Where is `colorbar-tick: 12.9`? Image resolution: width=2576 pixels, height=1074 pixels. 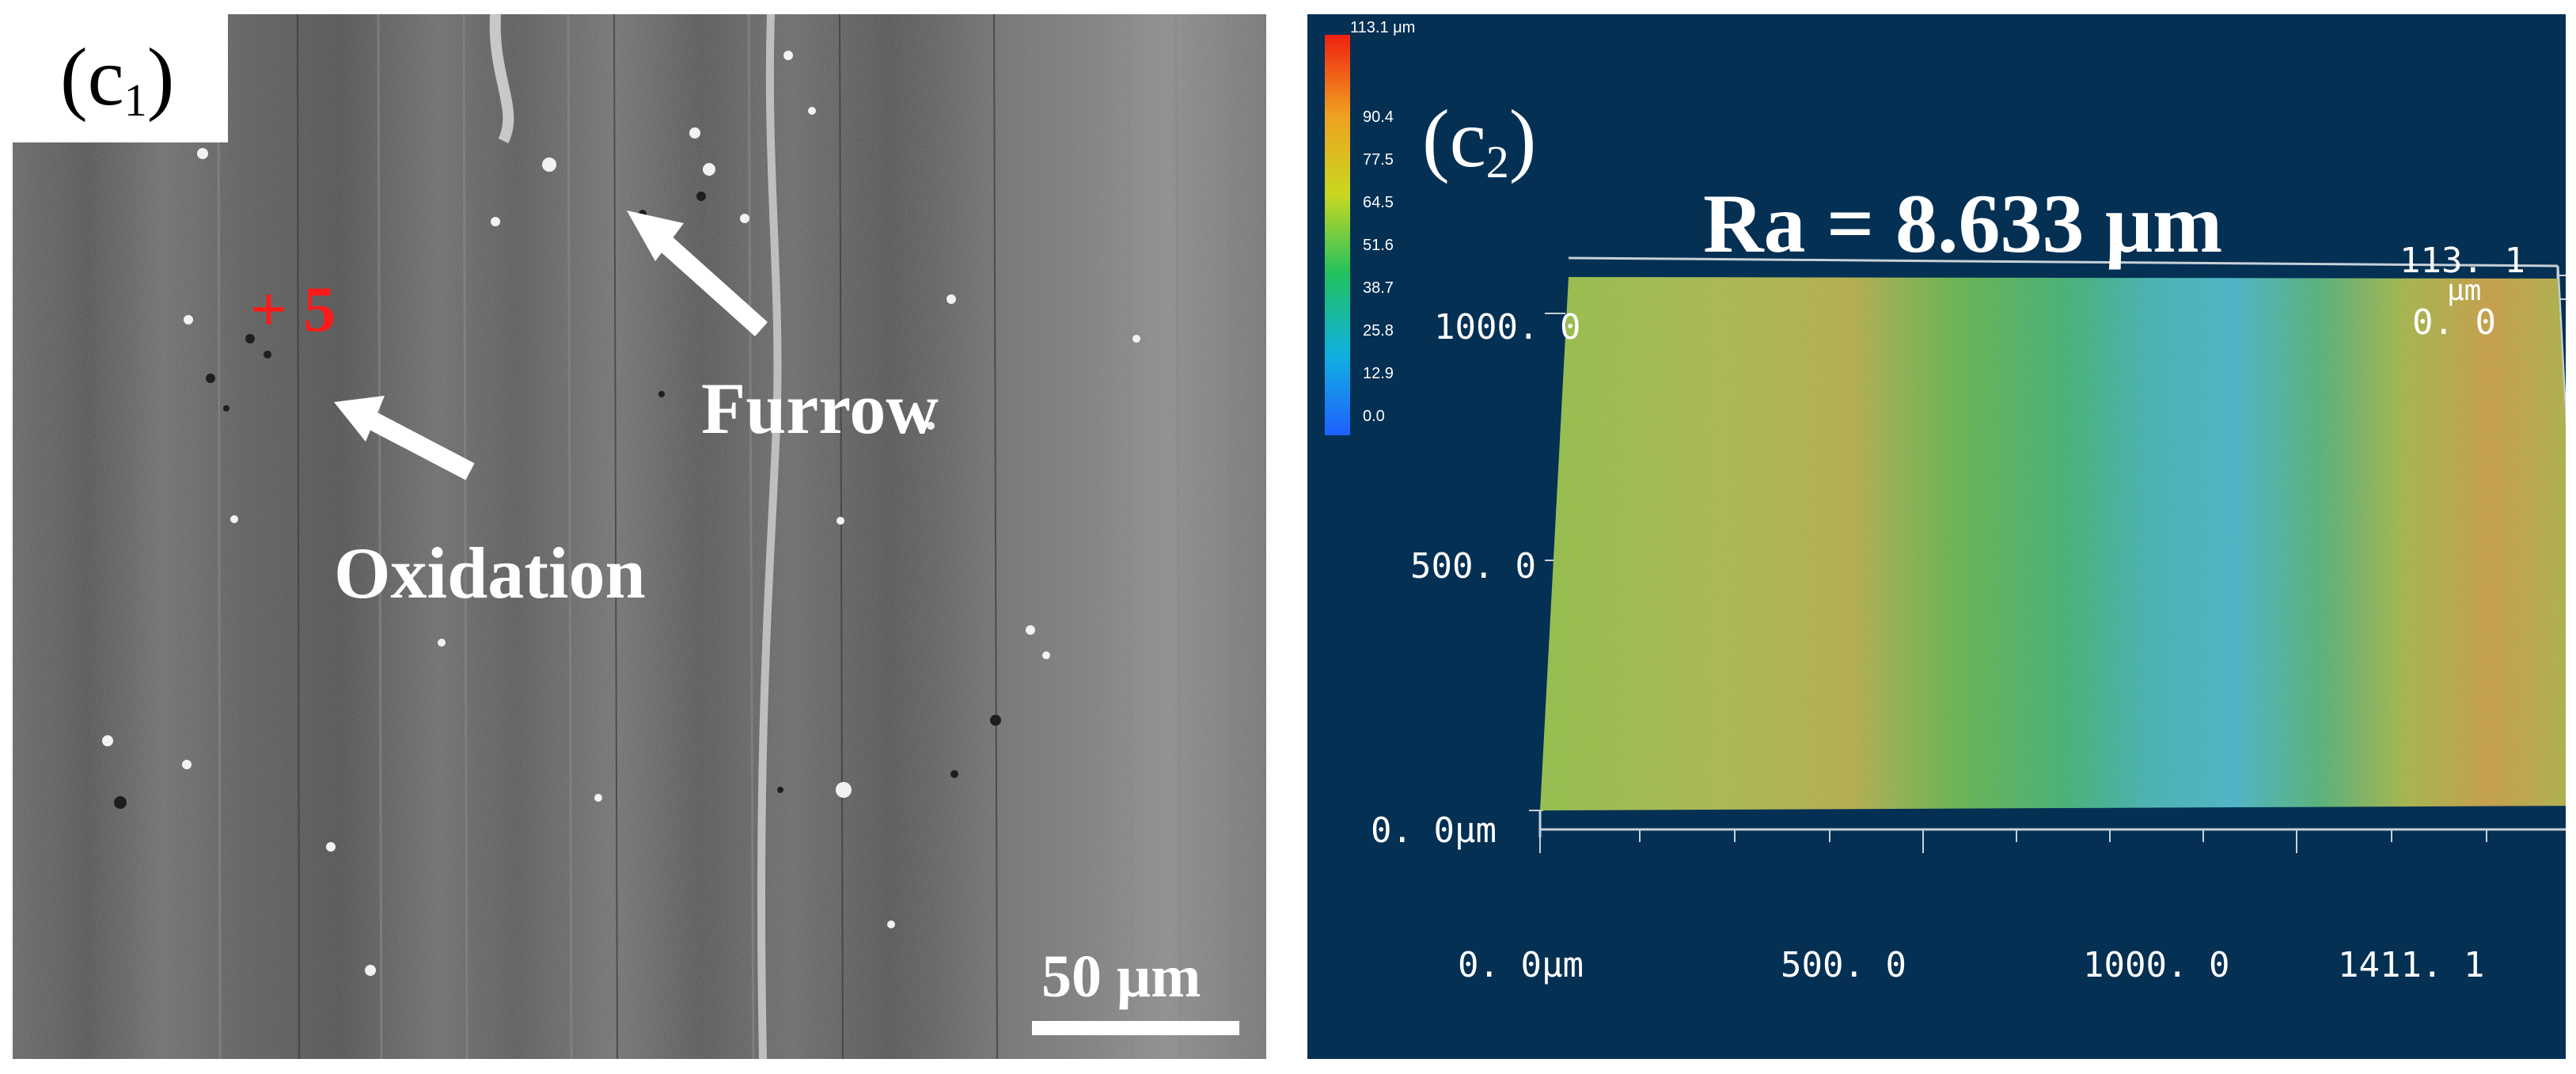
colorbar-tick: 12.9 is located at coordinates (1378, 373).